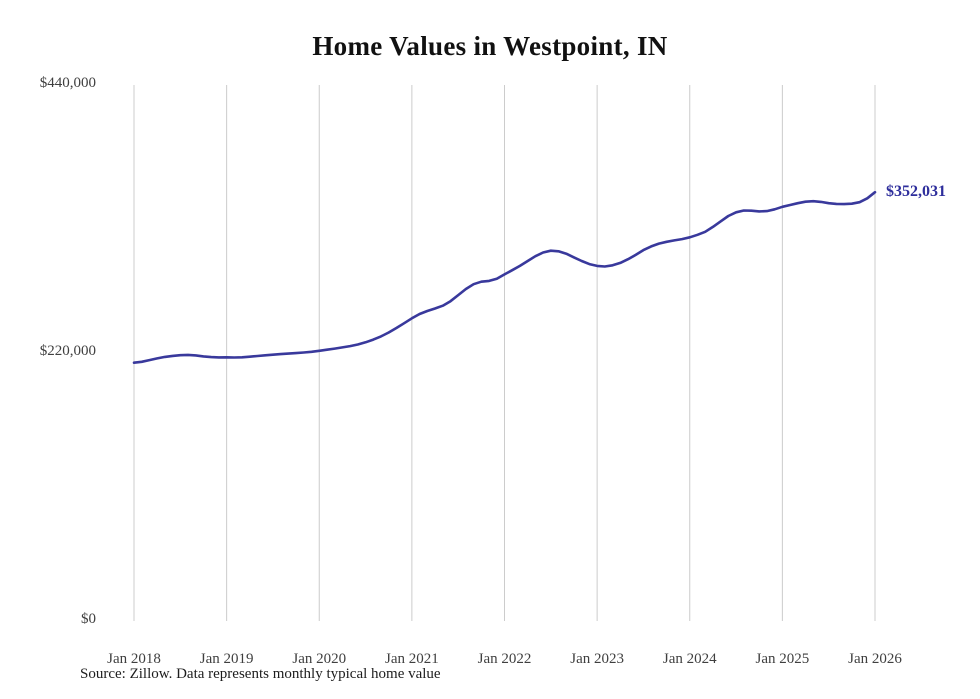  Describe the element at coordinates (597, 659) in the screenshot. I see `x-axis-tick-label: Jan 2023` at that location.